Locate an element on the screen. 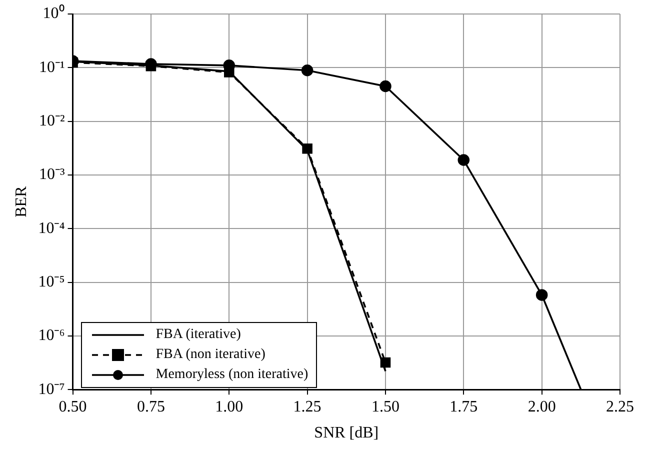  y-tick-label: 10⁻⁷ is located at coordinates (51, 389).